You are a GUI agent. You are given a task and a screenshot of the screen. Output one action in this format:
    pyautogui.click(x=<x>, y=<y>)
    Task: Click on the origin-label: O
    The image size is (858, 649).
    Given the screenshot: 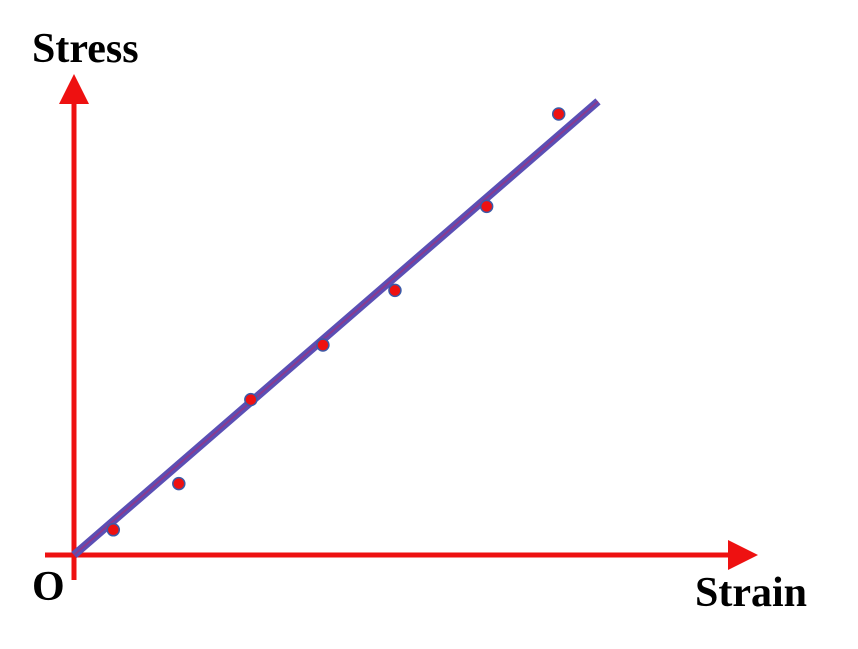 What is the action you would take?
    pyautogui.click(x=48, y=587)
    